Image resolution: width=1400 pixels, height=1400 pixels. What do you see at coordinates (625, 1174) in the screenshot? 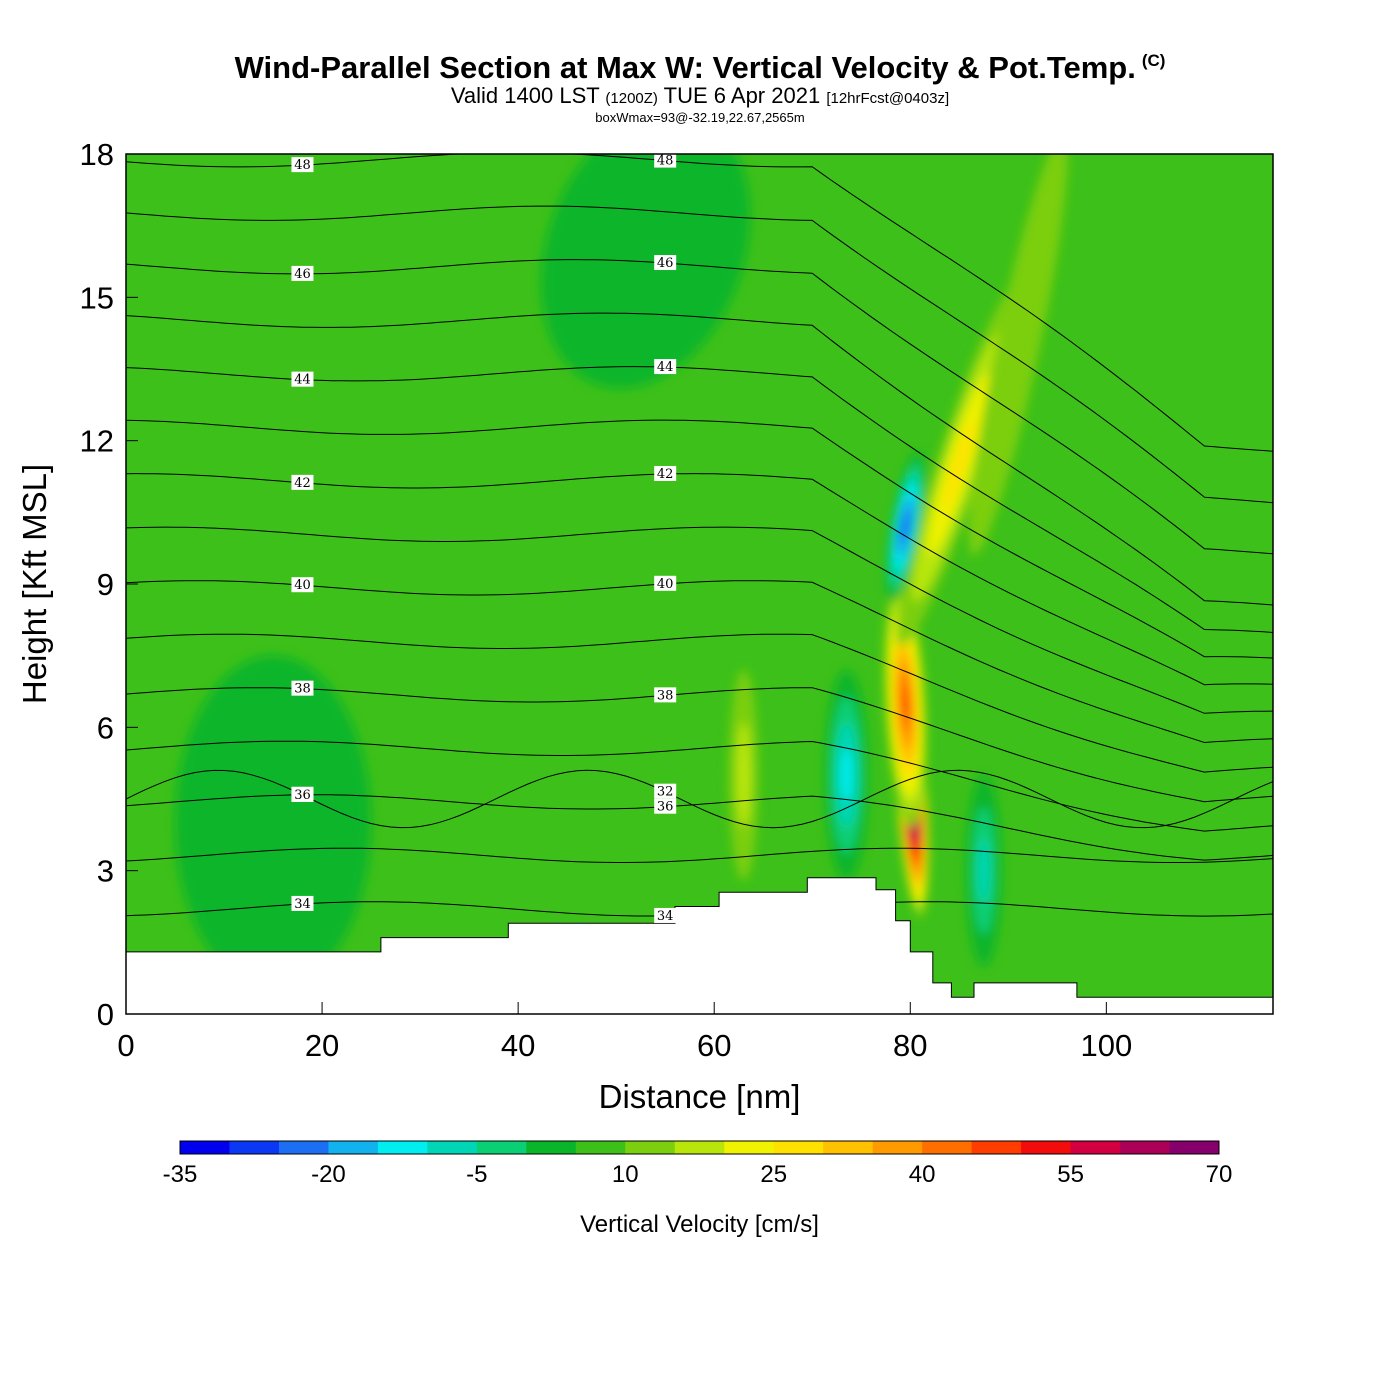
I see `colorbar-tick-label: 10` at bounding box center [625, 1174].